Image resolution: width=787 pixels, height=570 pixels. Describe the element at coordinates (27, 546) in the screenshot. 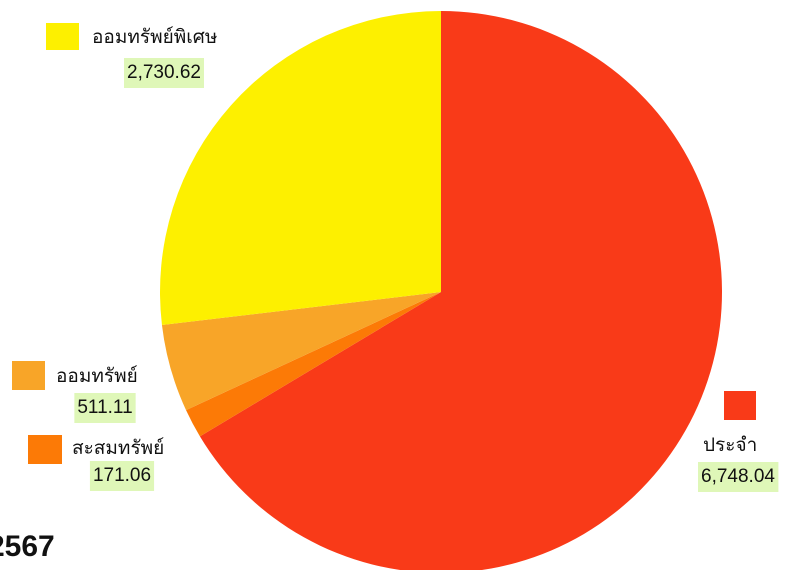

I see `chart-title: 2567` at that location.